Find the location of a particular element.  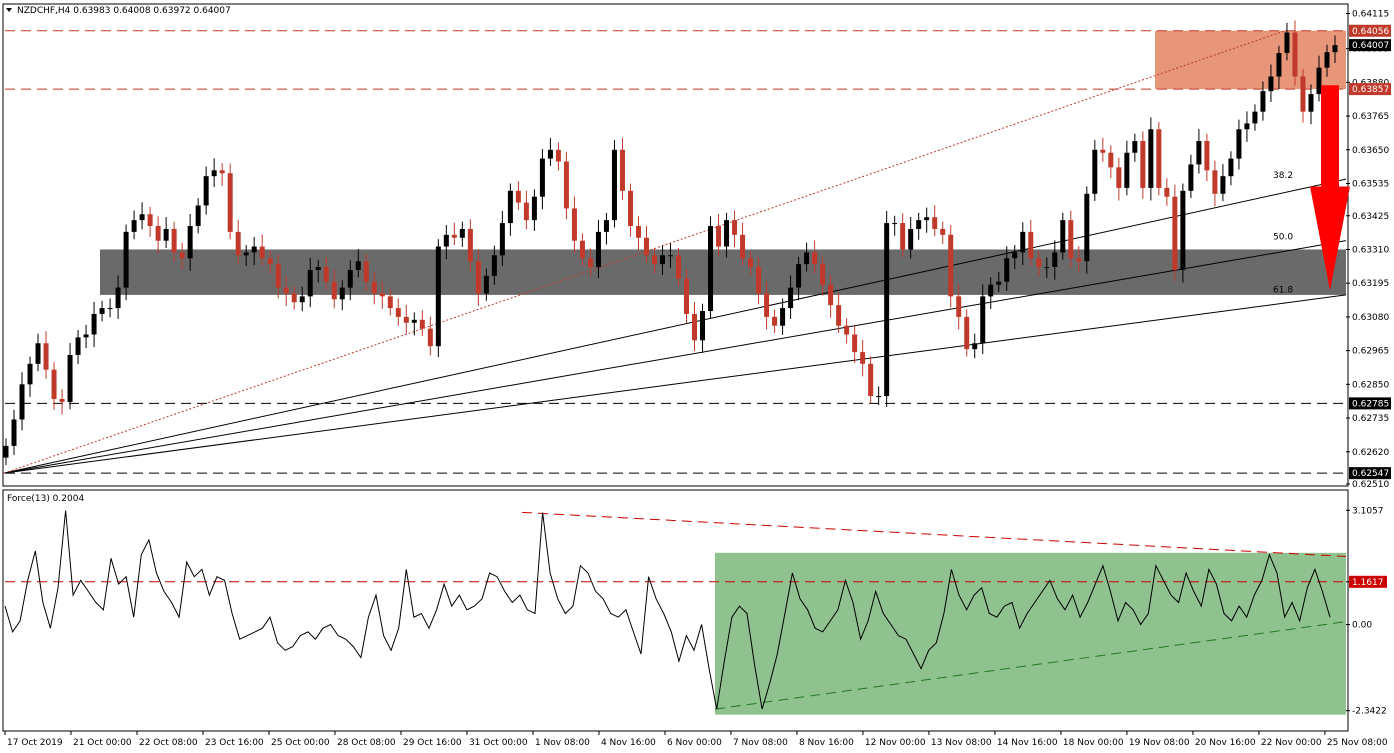

arrow-layer is located at coordinates (1330, 188).